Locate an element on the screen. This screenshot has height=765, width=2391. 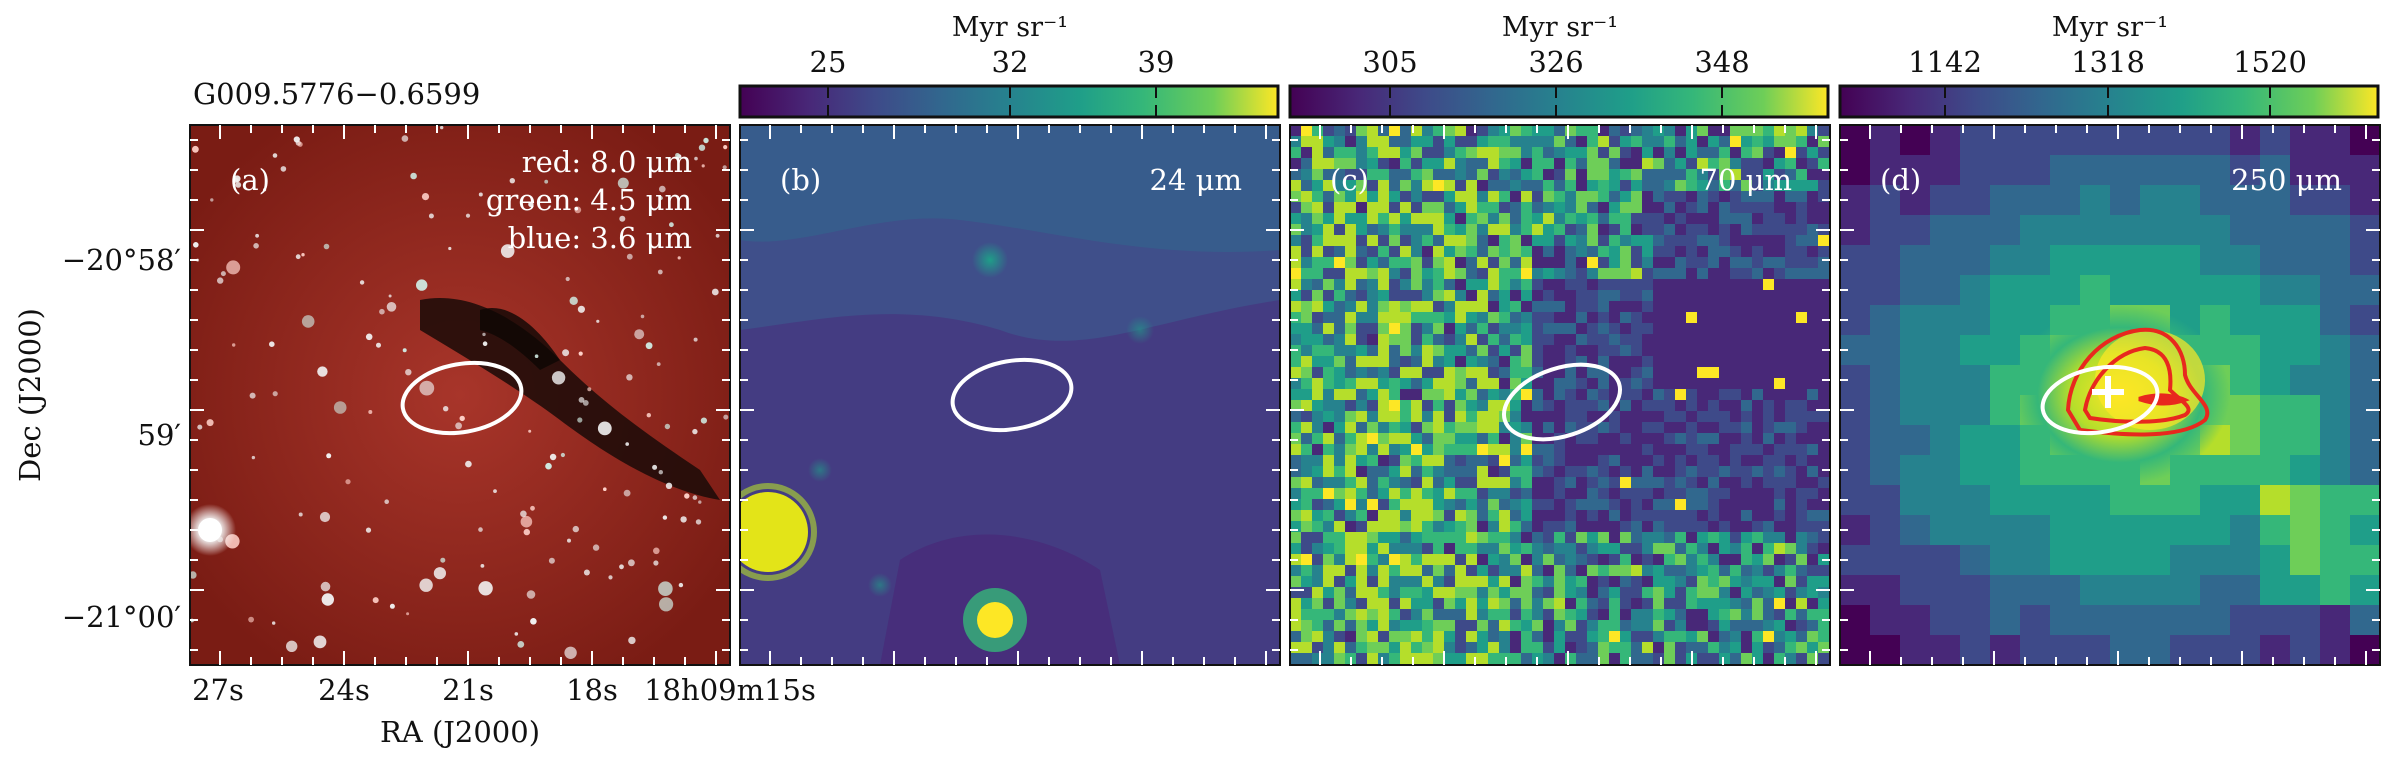
wavelength-label-b: 24 μm is located at coordinates (1196, 180).